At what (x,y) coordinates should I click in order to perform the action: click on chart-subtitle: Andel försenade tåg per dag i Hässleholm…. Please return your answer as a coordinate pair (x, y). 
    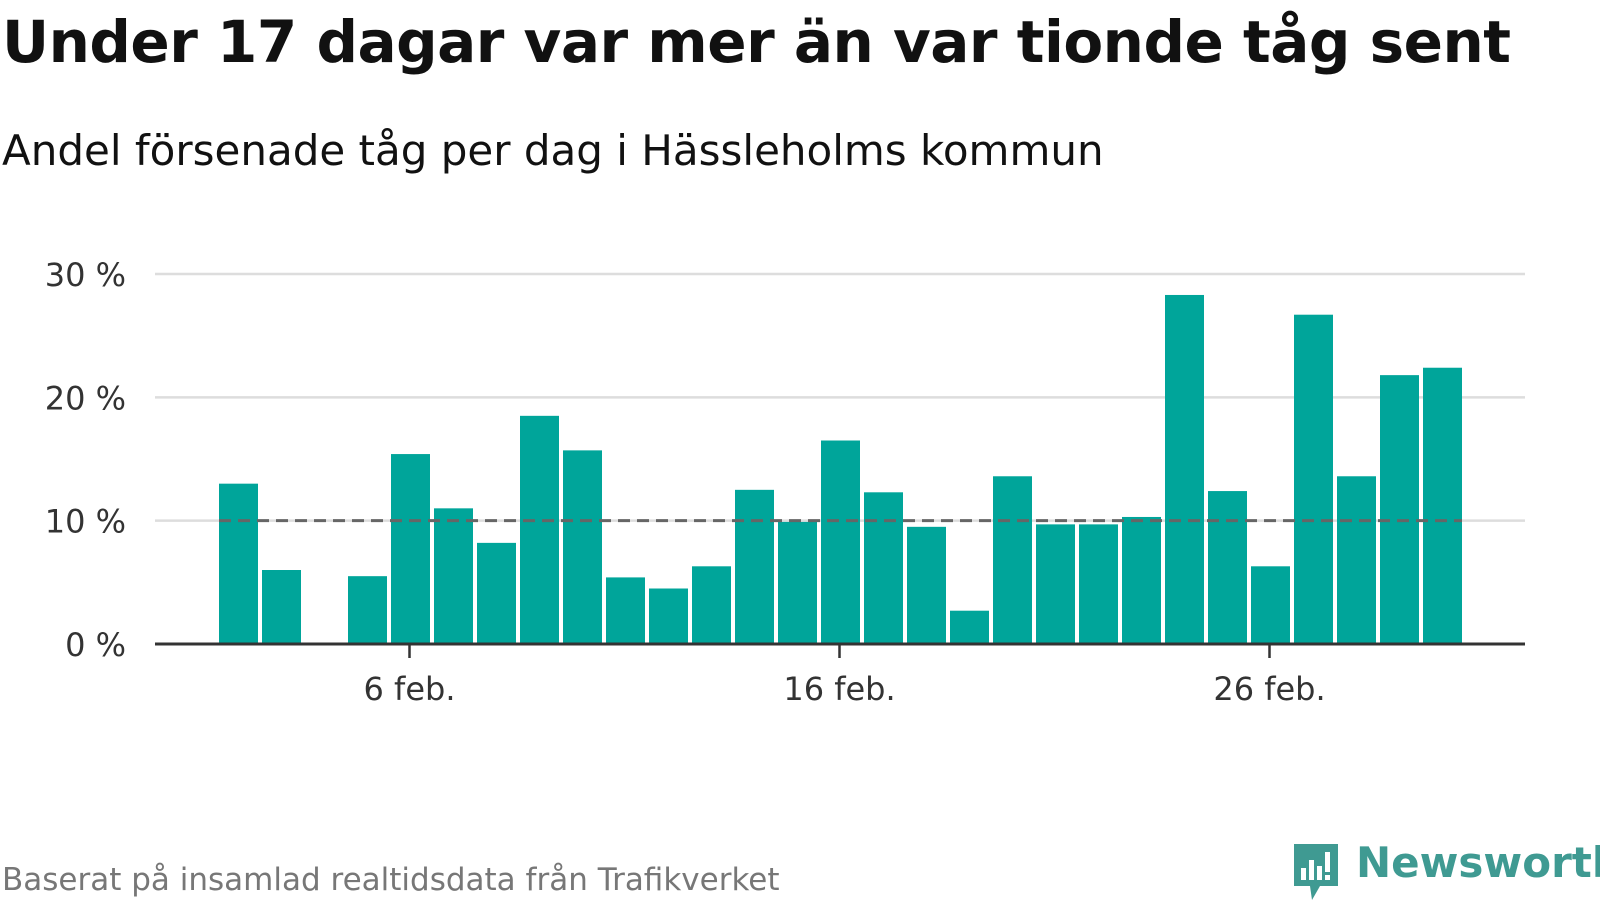
    Looking at the image, I should click on (553, 150).